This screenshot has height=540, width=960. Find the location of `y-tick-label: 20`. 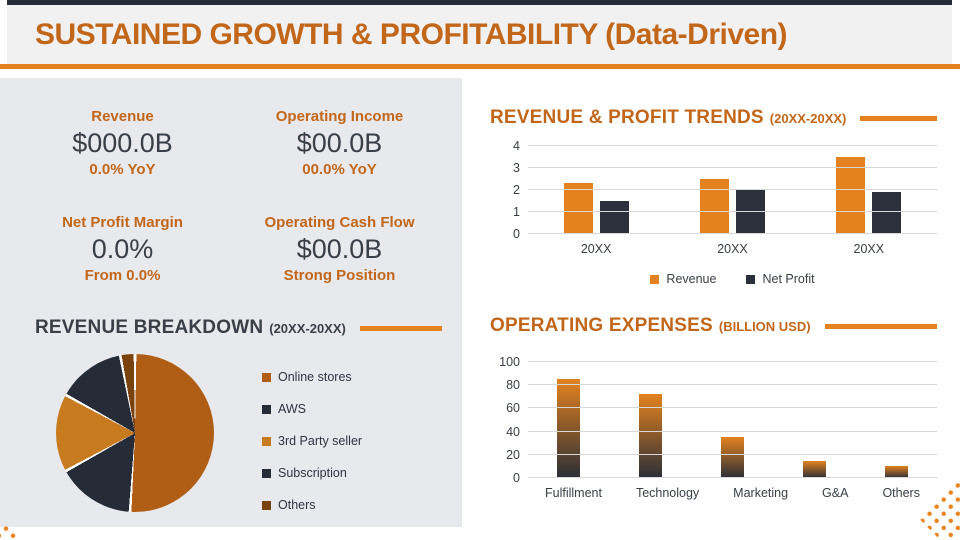

y-tick-label: 20 is located at coordinates (513, 454).